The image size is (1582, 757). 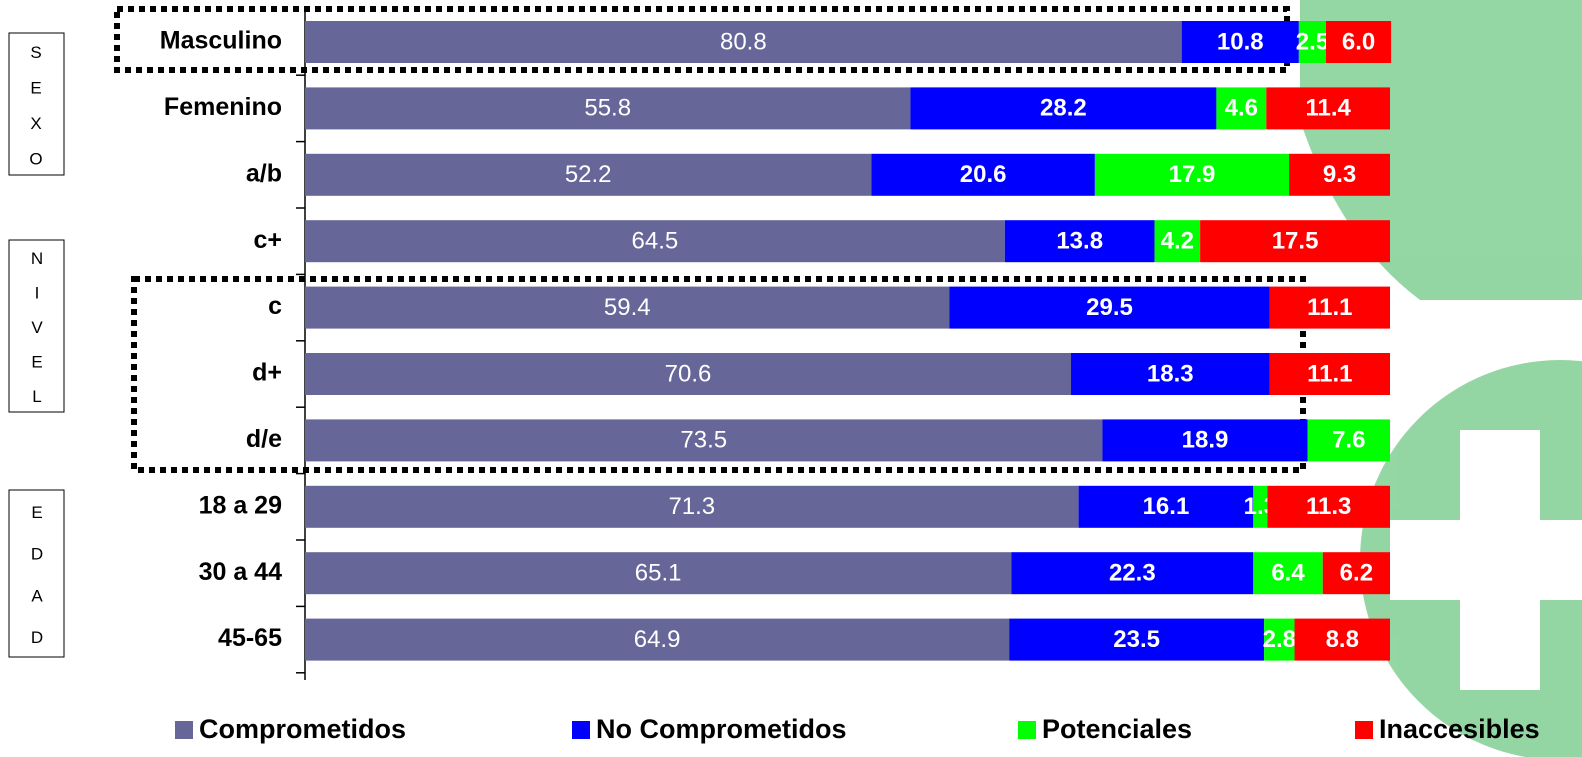 I want to click on value-label: 6.4, so click(x=1288, y=573).